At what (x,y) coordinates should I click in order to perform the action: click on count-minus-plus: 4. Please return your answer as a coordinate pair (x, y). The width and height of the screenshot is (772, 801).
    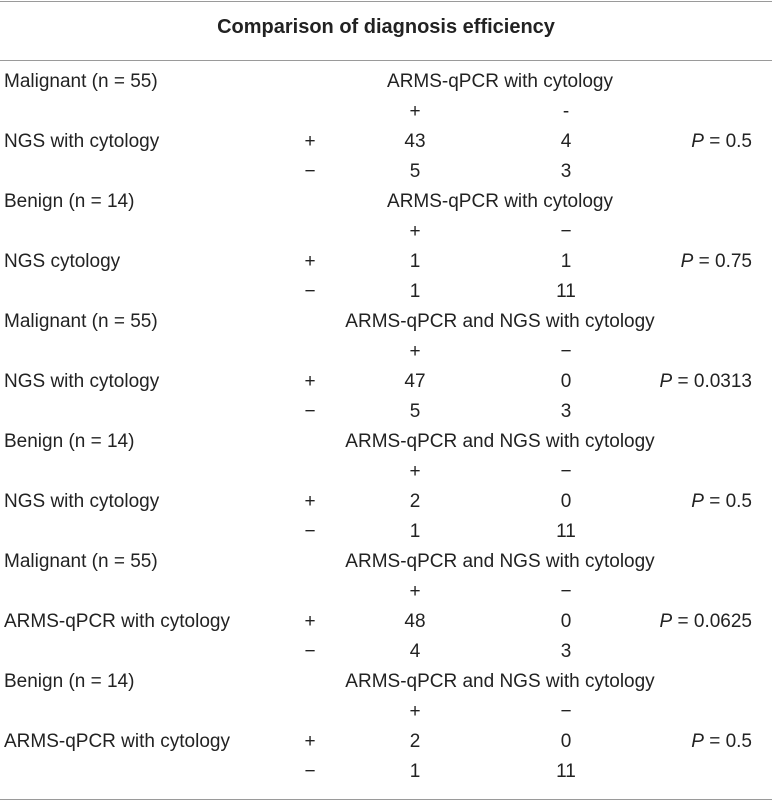
    Looking at the image, I should click on (415, 651).